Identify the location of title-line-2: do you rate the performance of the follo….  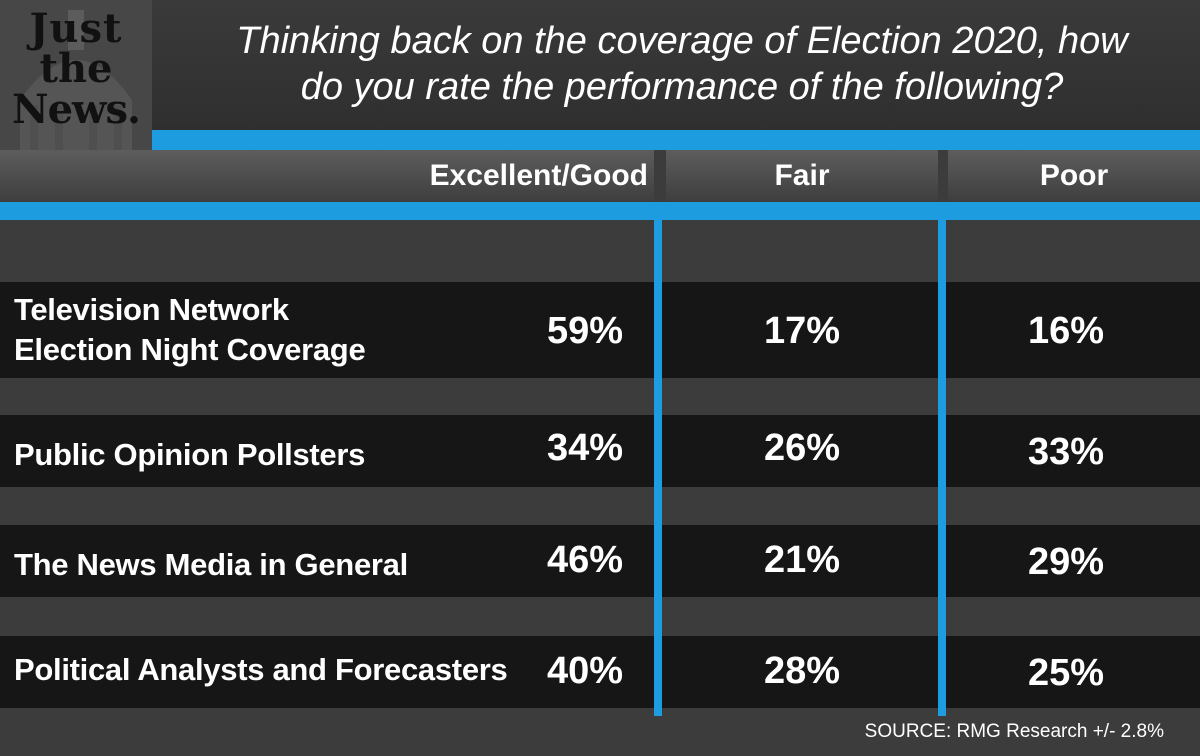
(682, 87).